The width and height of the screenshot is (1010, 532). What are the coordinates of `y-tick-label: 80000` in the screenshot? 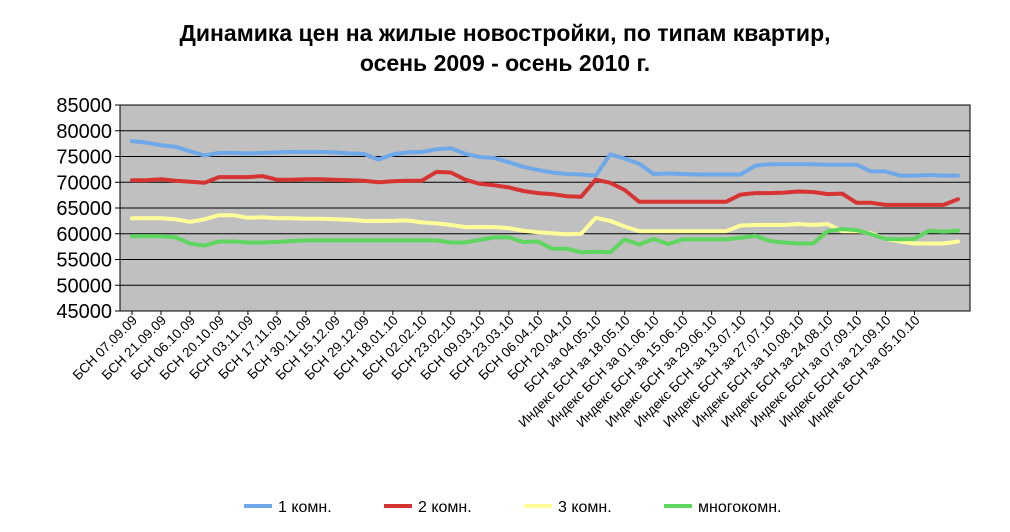 It's located at (84, 132).